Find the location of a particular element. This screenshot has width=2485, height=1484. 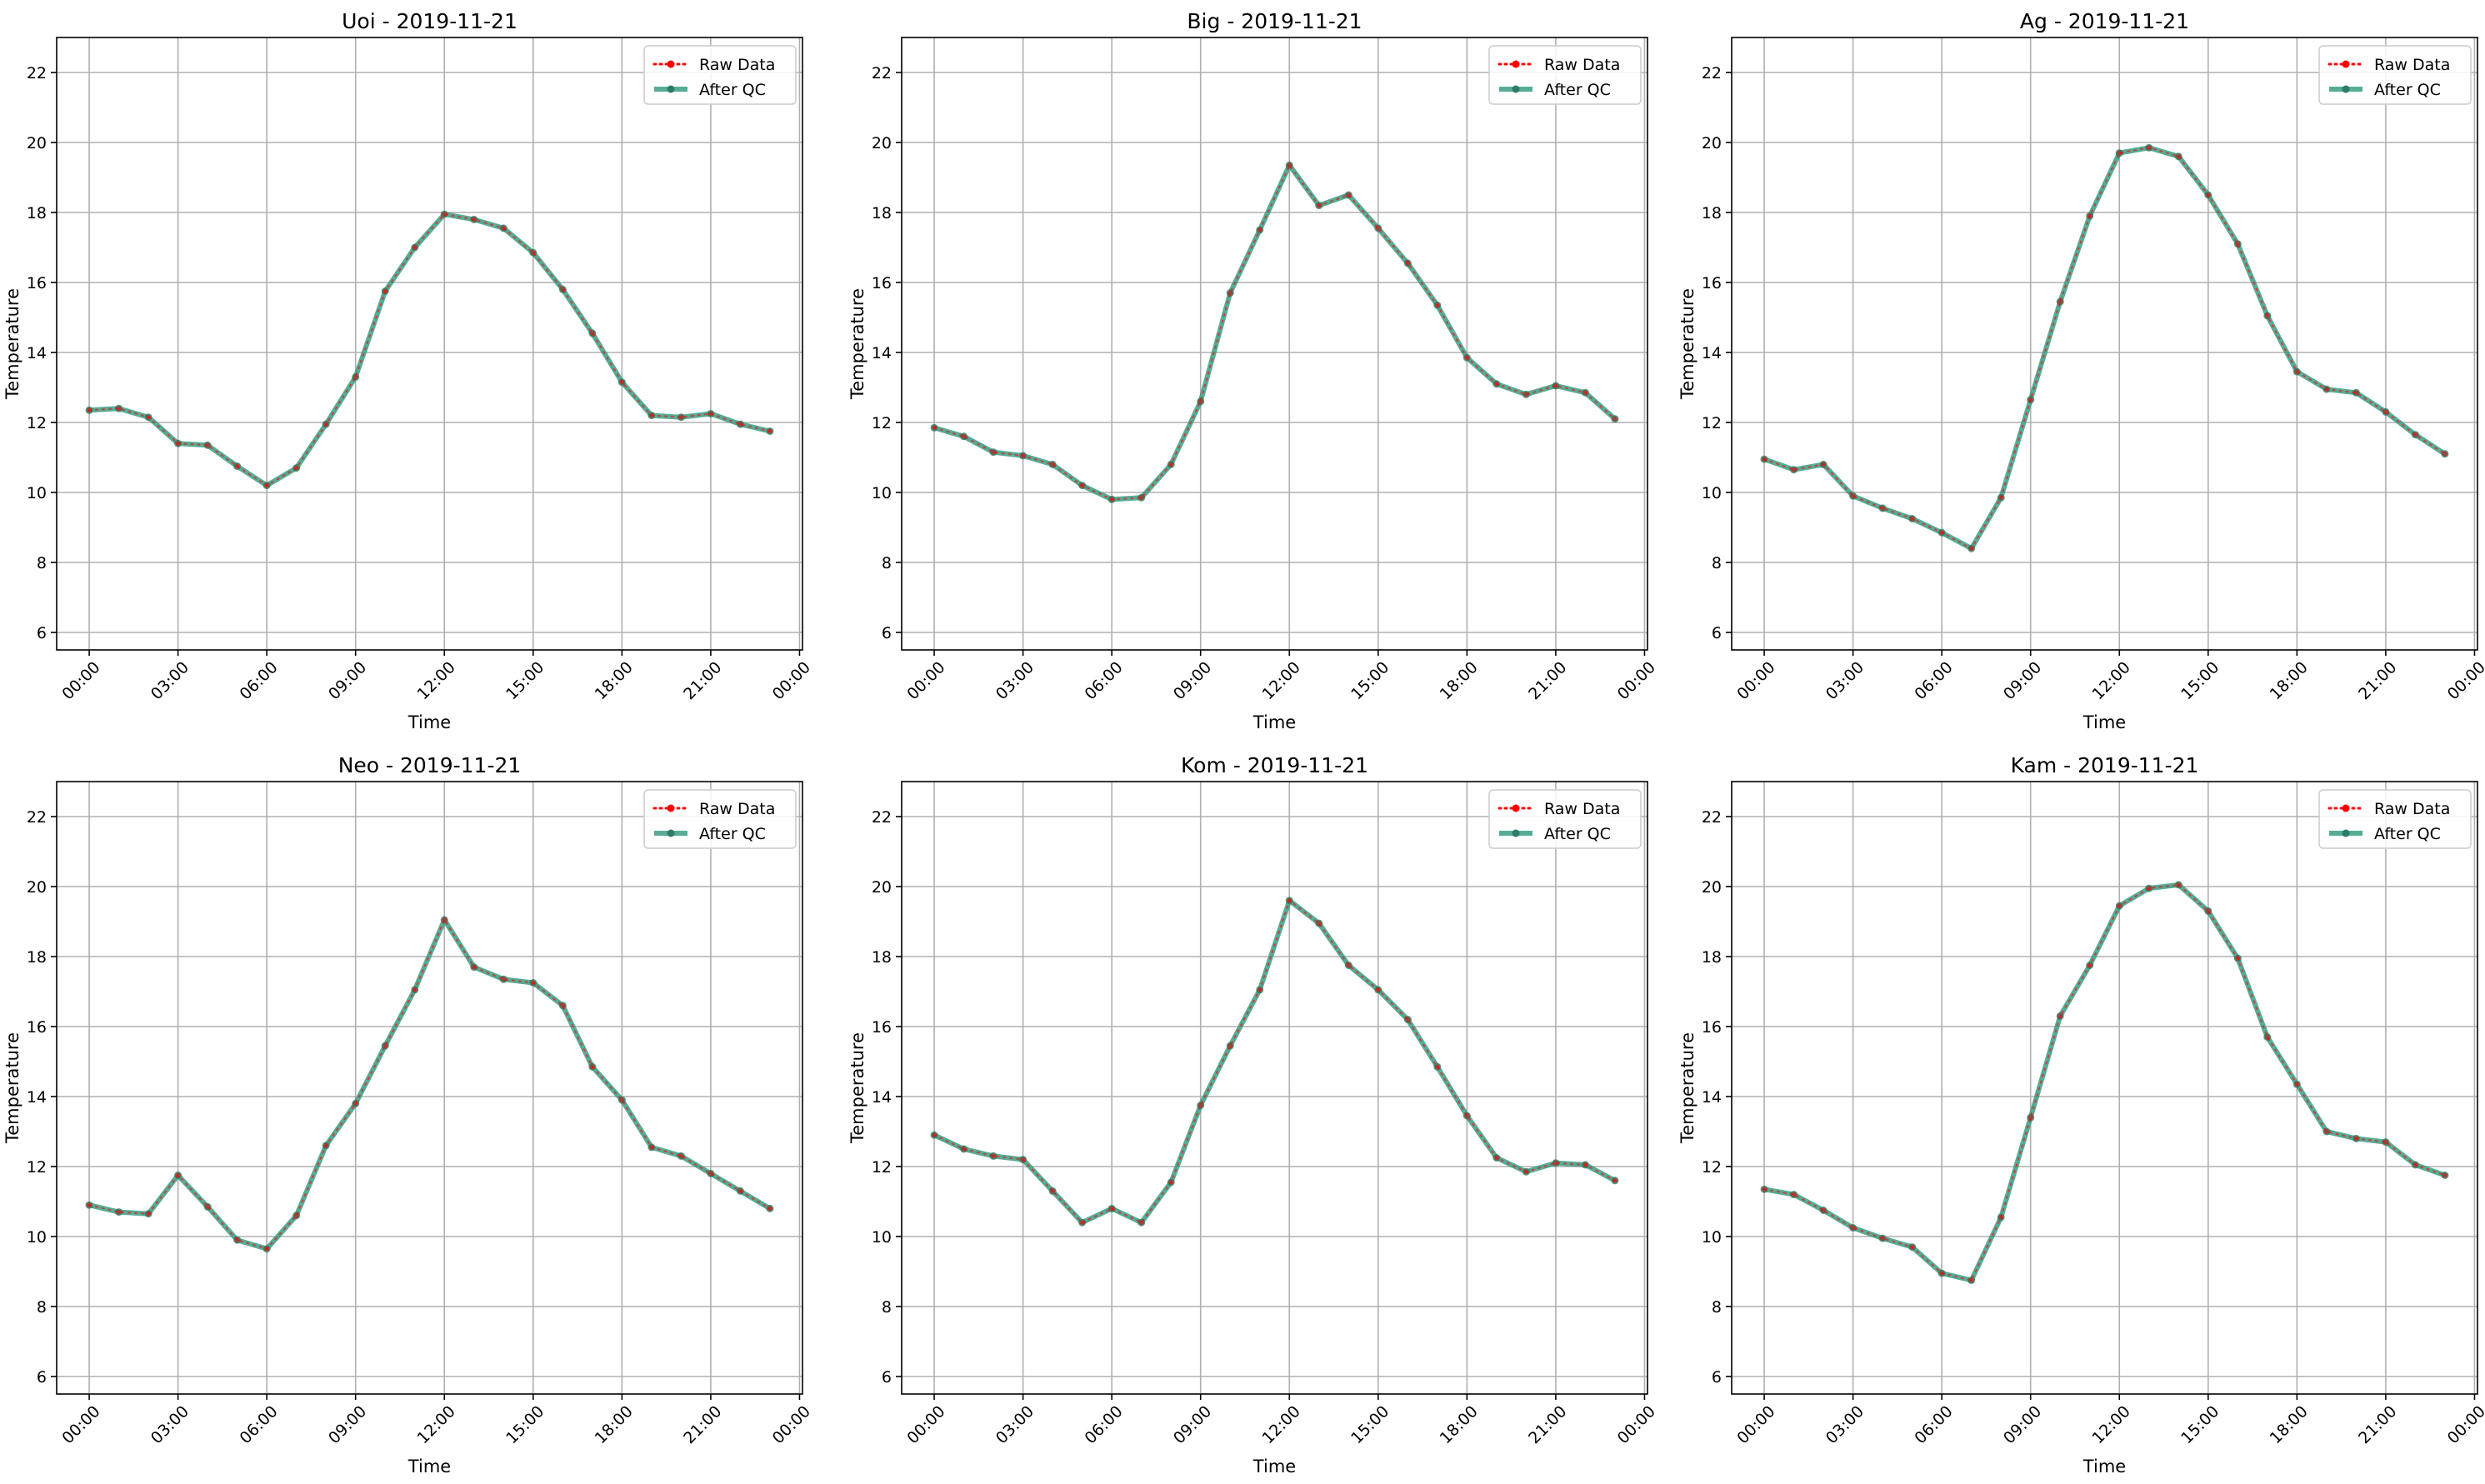

chart-title: Ag - 2019-11-21 is located at coordinates (2104, 21).